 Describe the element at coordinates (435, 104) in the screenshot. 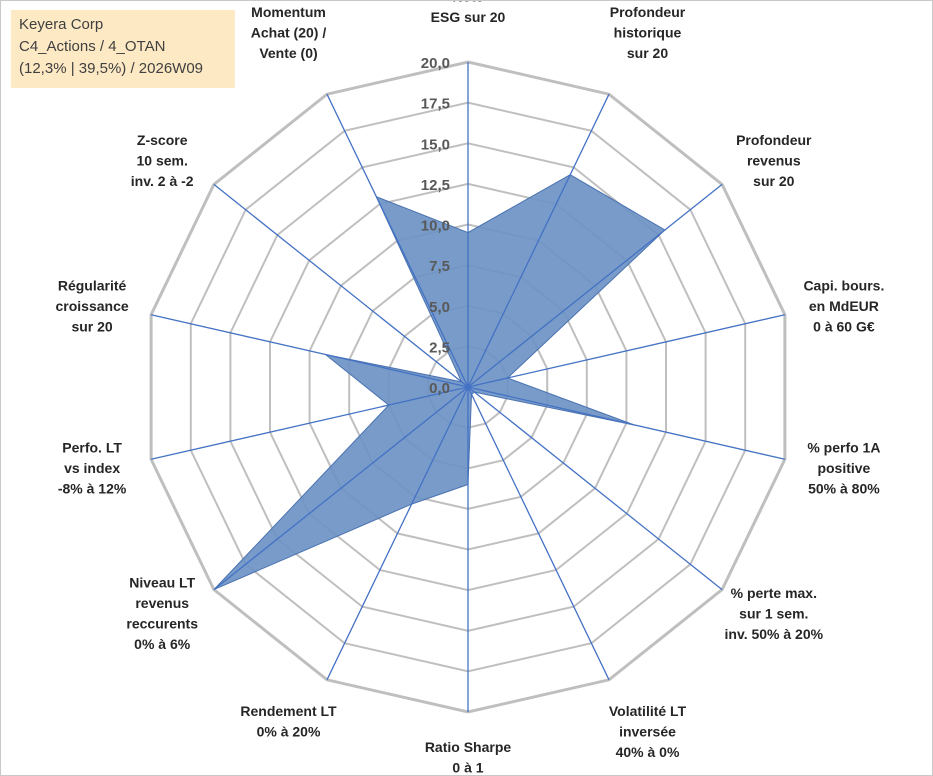

I see `tick-label: 17,5` at that location.